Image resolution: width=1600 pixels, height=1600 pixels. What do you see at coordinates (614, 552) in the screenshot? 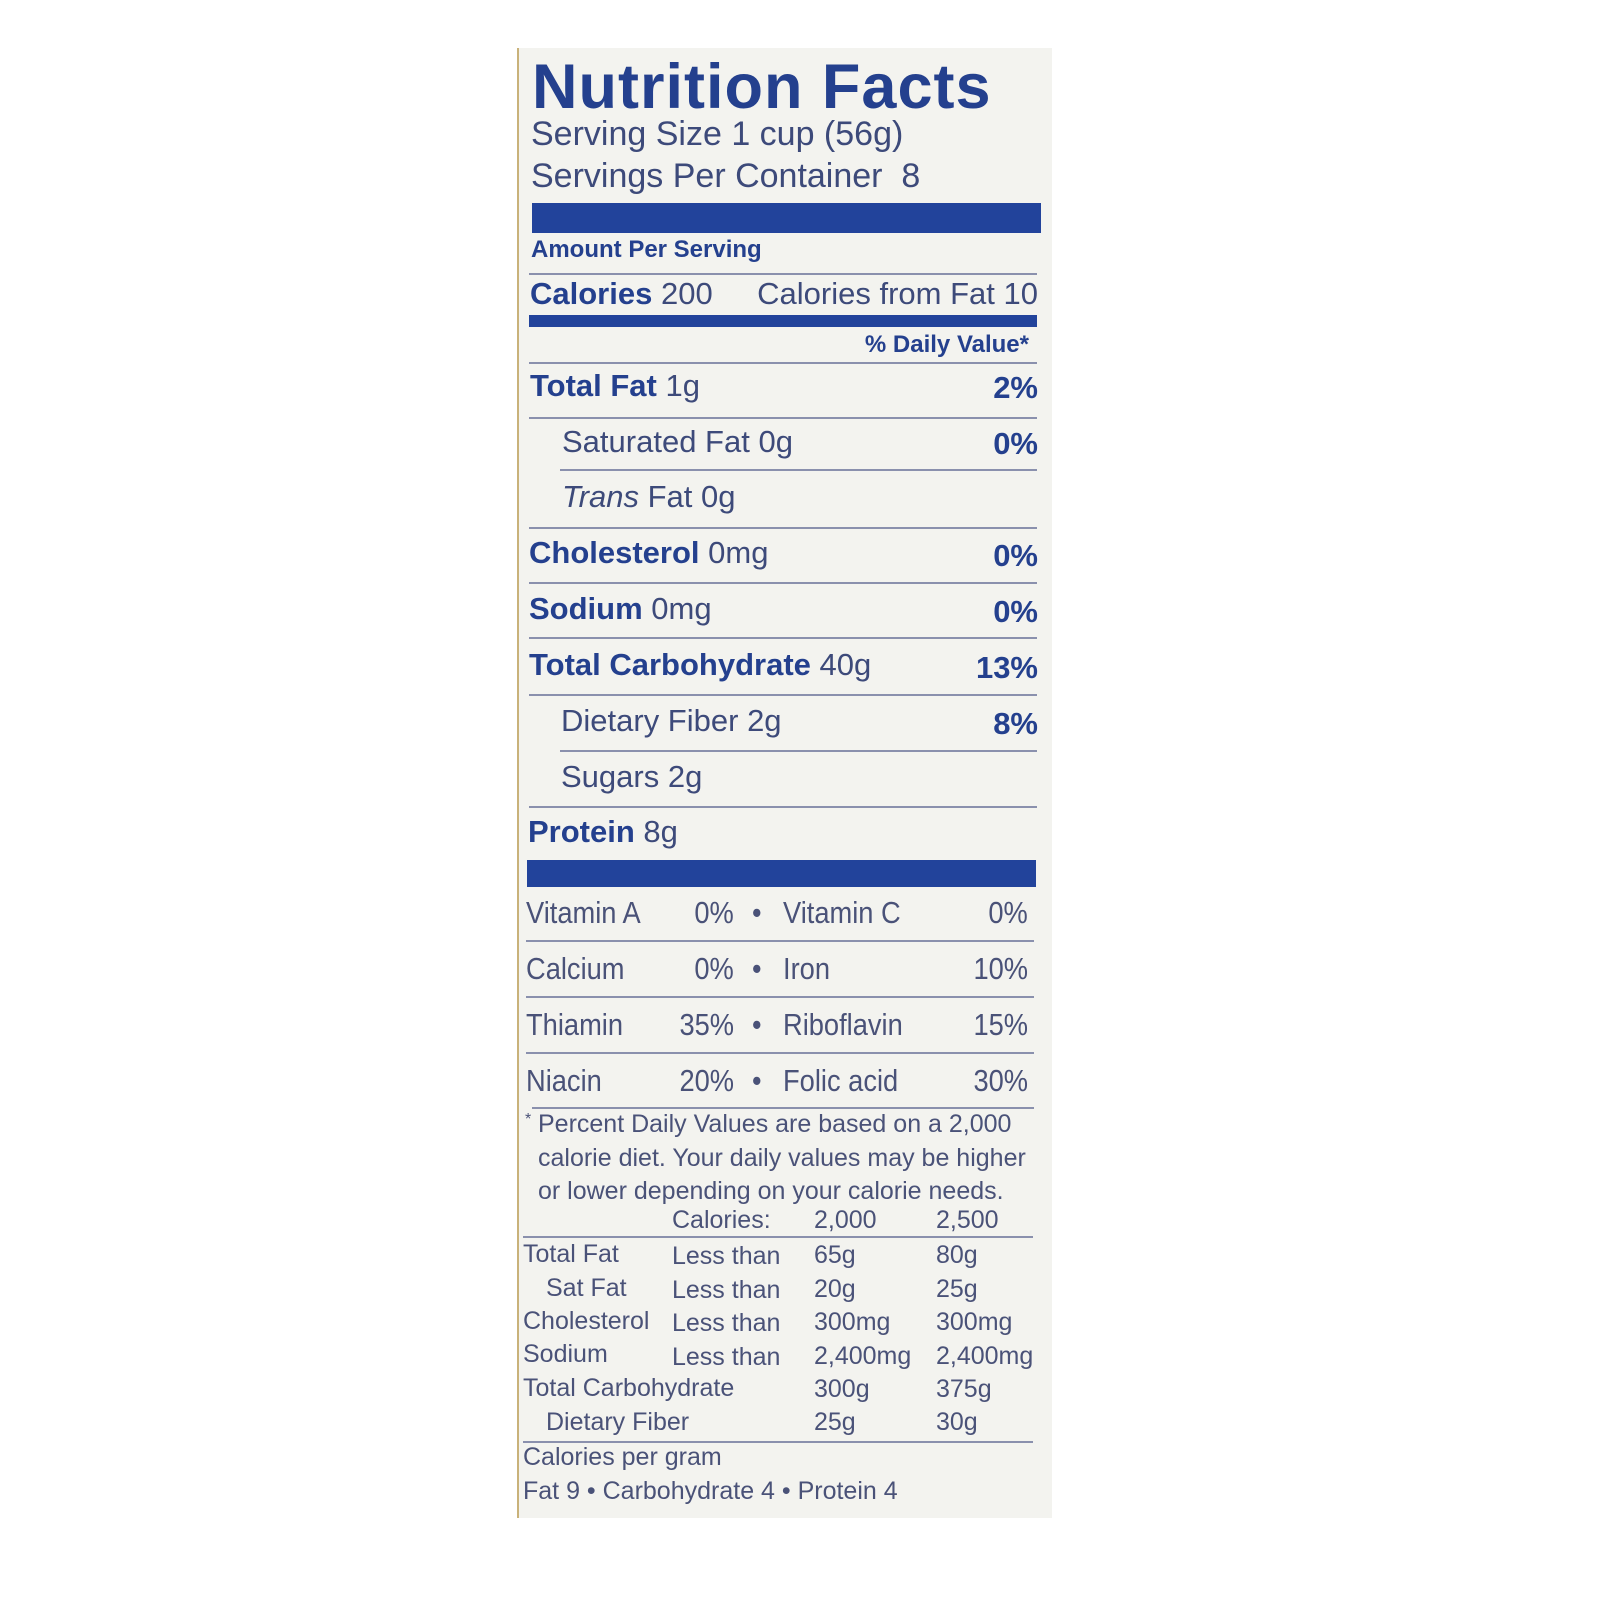
I see `nutrient-label: Cholesterol` at bounding box center [614, 552].